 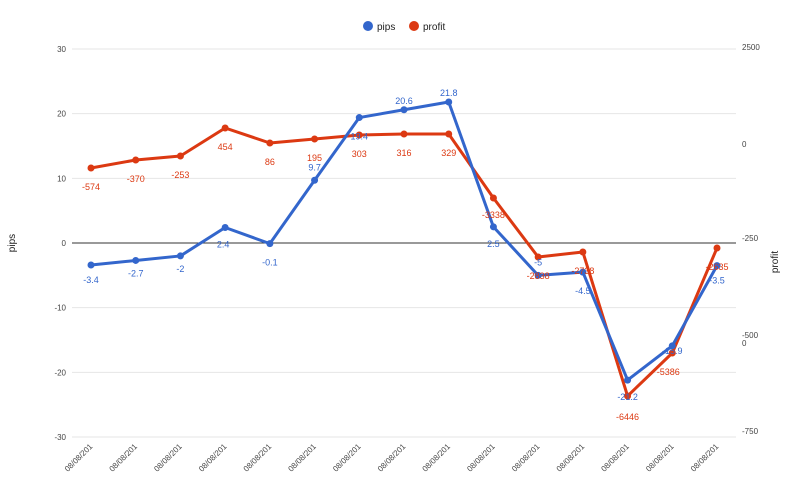 I want to click on right-tick-label: -500, so click(x=750, y=335).